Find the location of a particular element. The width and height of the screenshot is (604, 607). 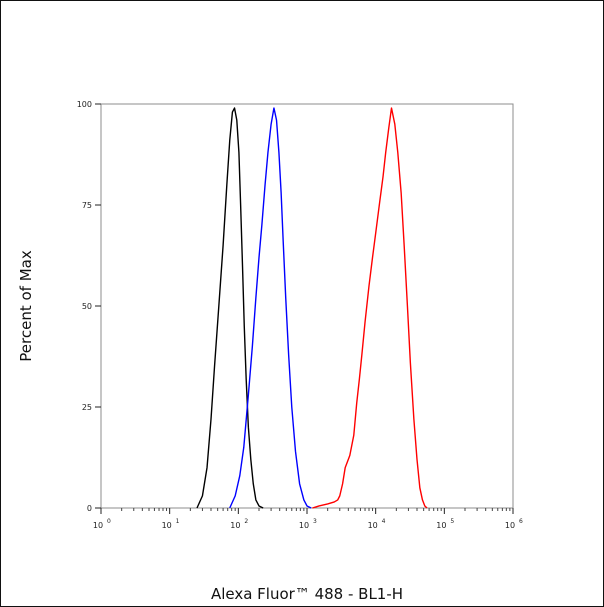

y-axis-label: Percent of Max is located at coordinates (26, 306).